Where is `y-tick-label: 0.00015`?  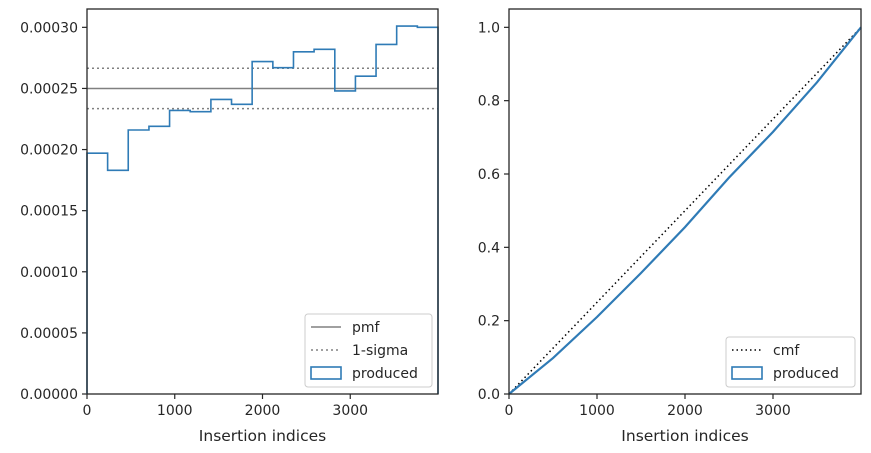 y-tick-label: 0.00015 is located at coordinates (49, 212).